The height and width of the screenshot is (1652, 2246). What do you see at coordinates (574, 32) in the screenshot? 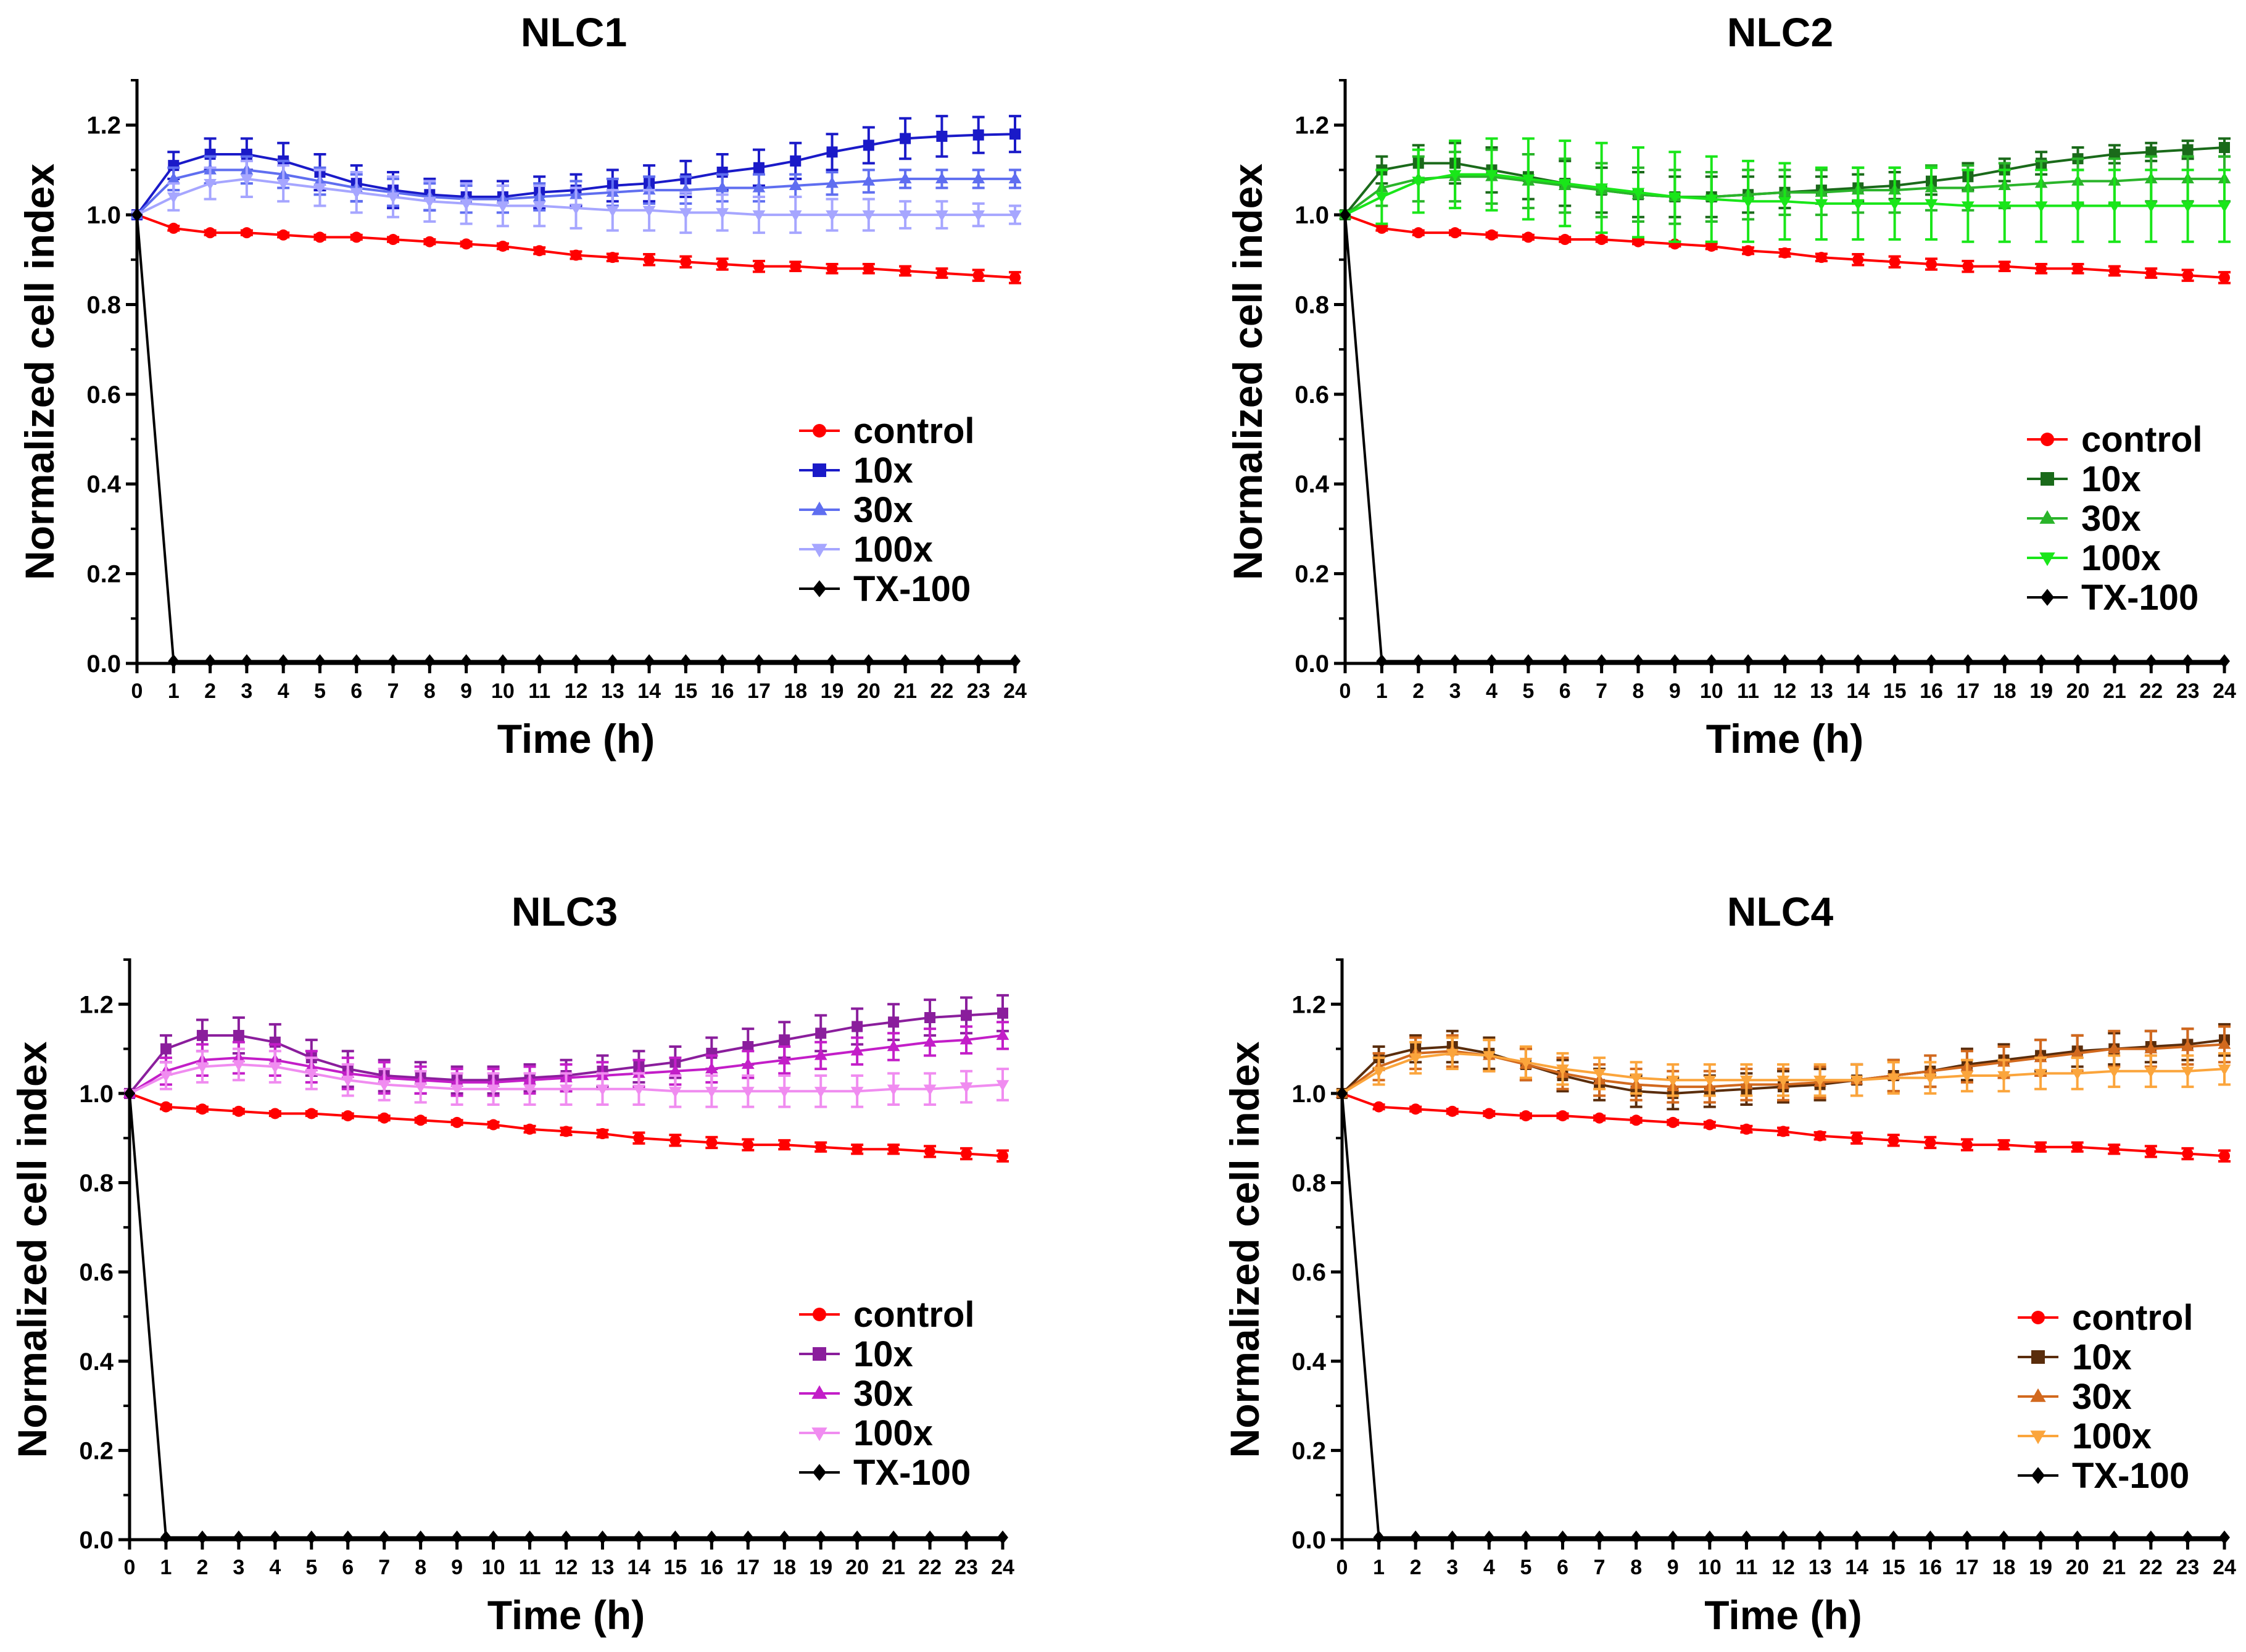
I see `chart-title: NLC1` at bounding box center [574, 32].